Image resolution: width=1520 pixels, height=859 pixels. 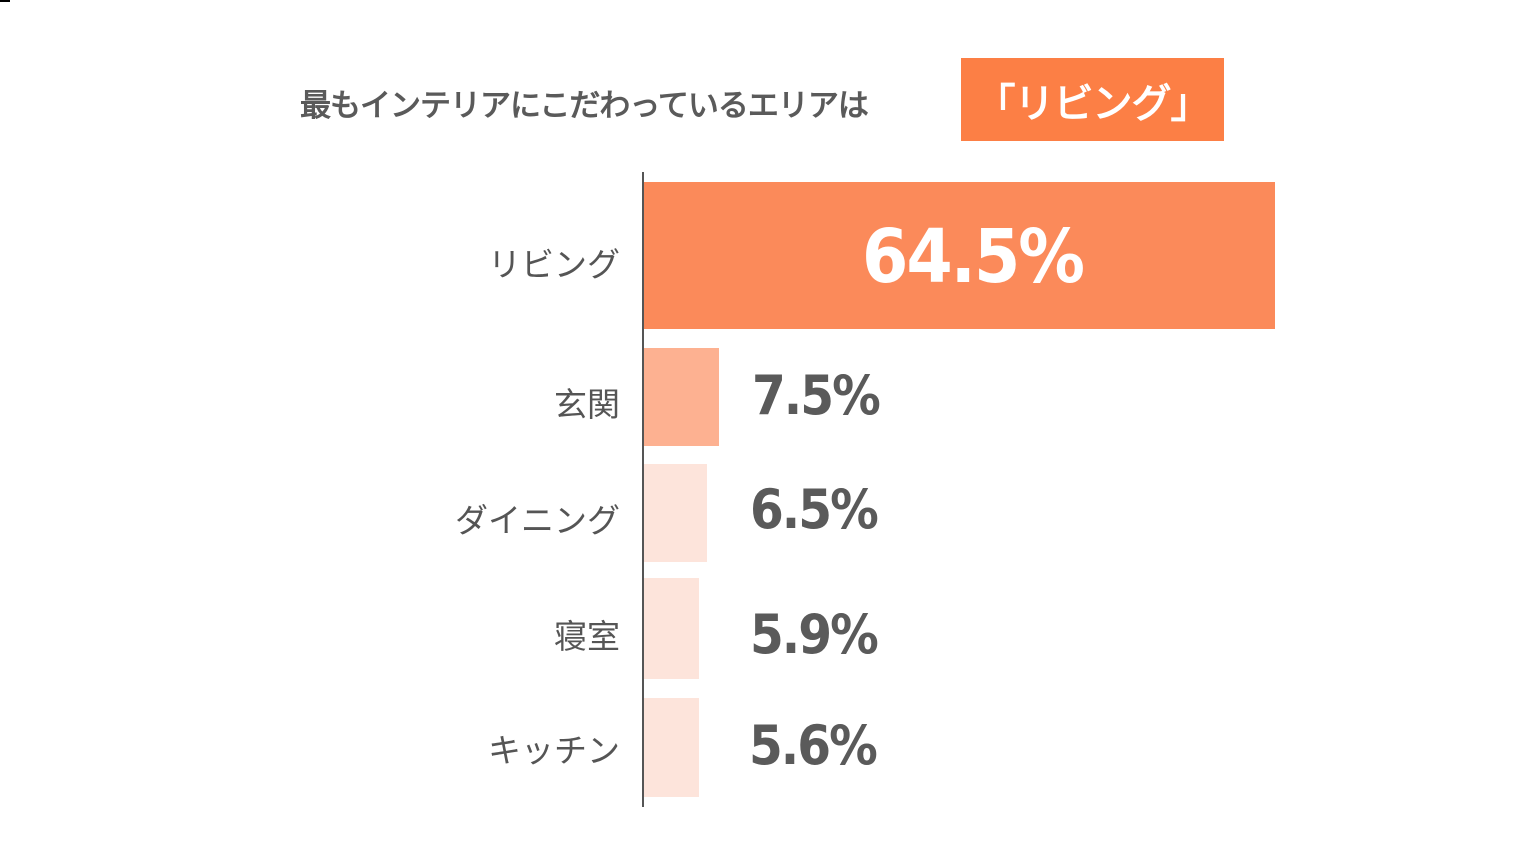 I want to click on y-axis-line, so click(x=643, y=489).